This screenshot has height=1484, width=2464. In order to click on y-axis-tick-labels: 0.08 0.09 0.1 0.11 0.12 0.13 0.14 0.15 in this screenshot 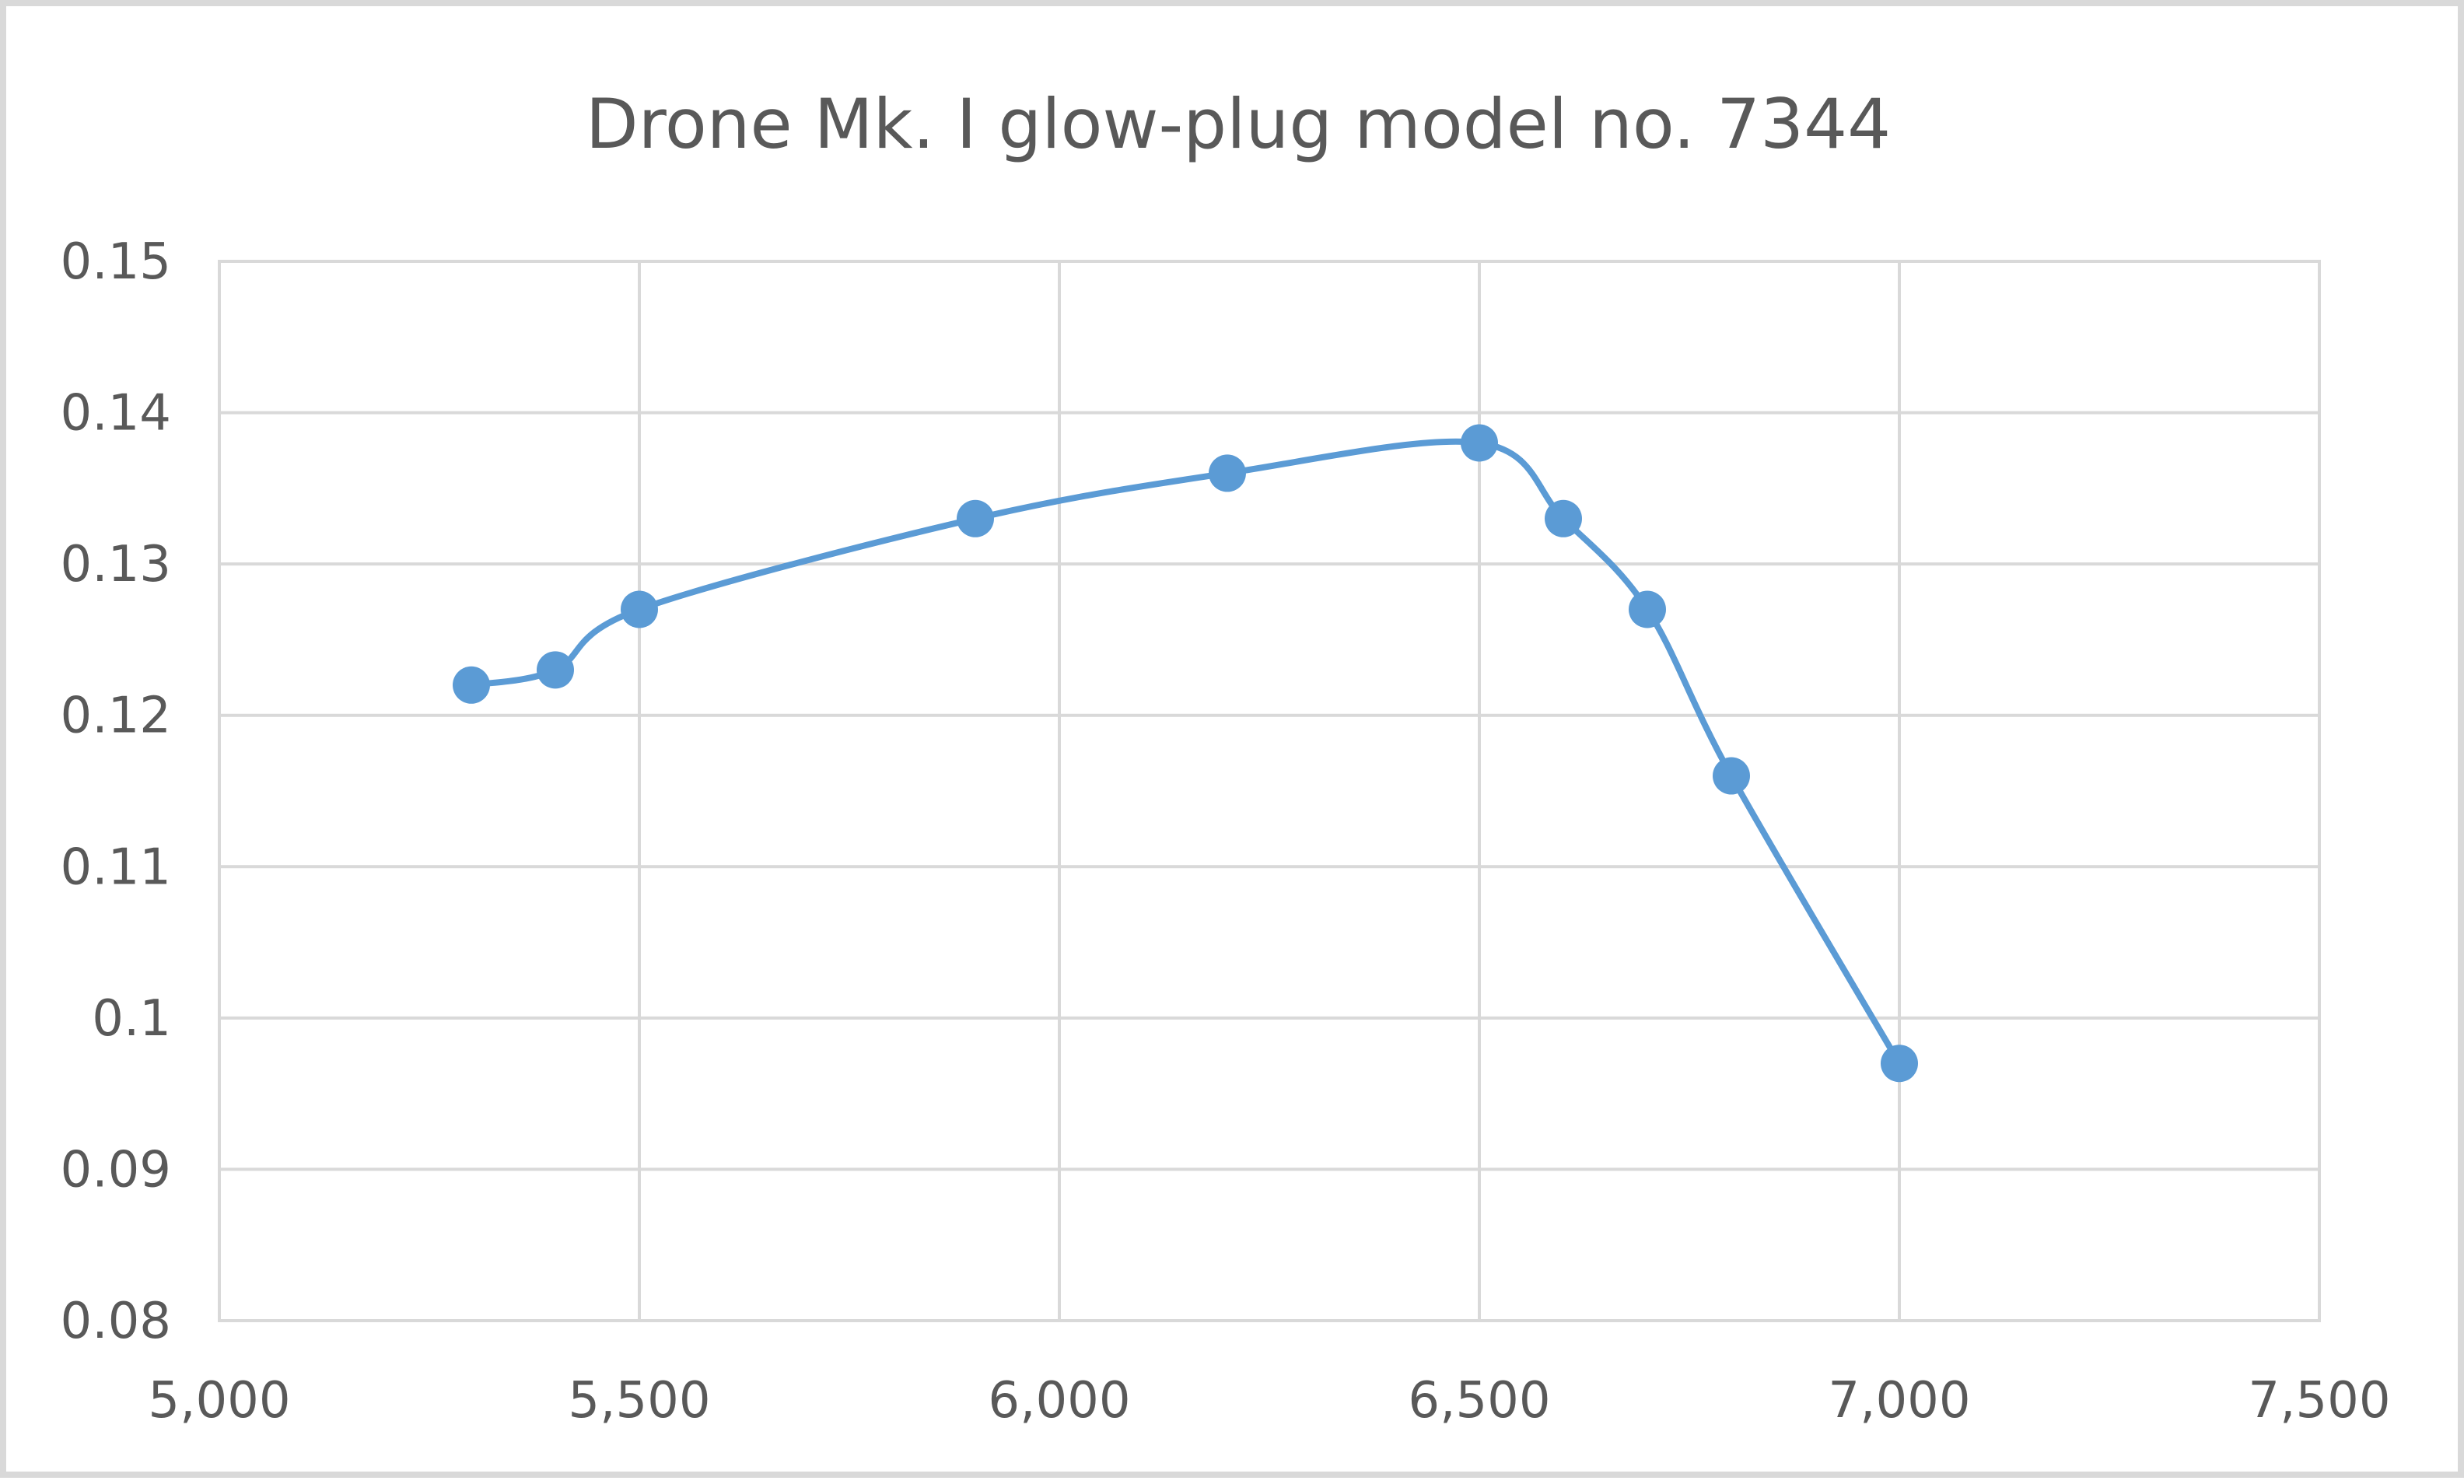, I will do `click(117, 792)`.